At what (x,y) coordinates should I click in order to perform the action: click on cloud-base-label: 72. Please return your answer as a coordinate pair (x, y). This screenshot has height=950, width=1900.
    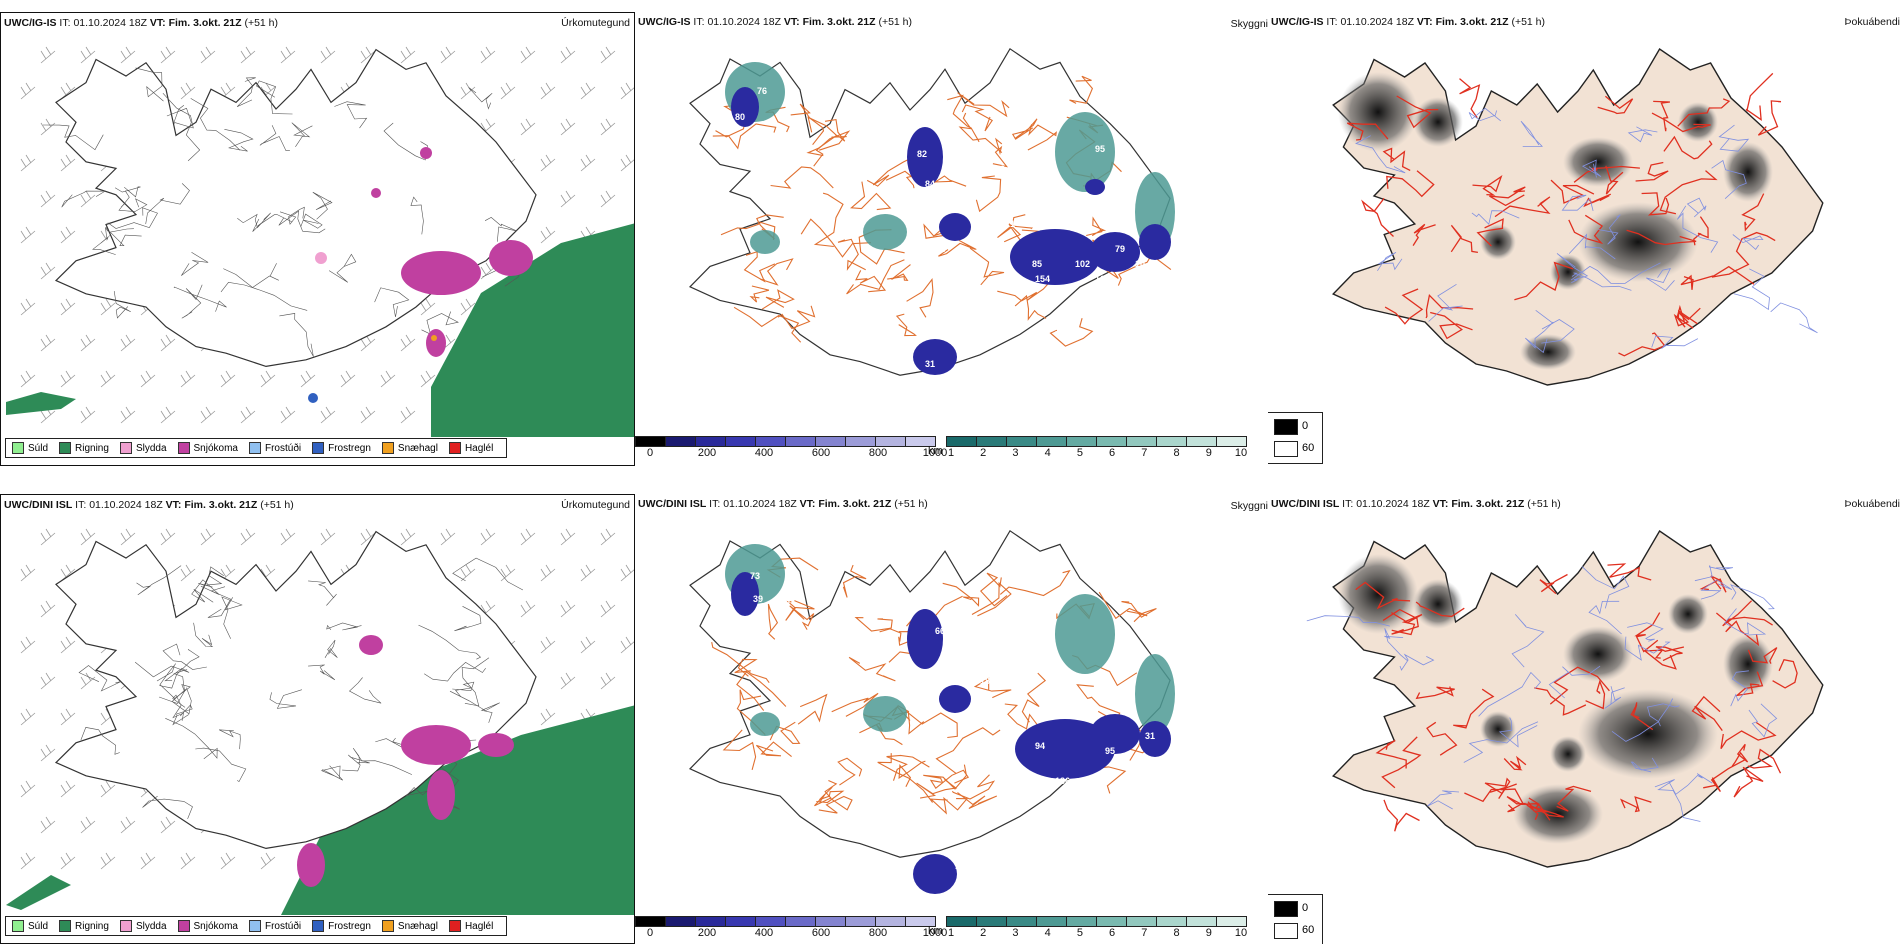
    Looking at the image, I should click on (940, 249).